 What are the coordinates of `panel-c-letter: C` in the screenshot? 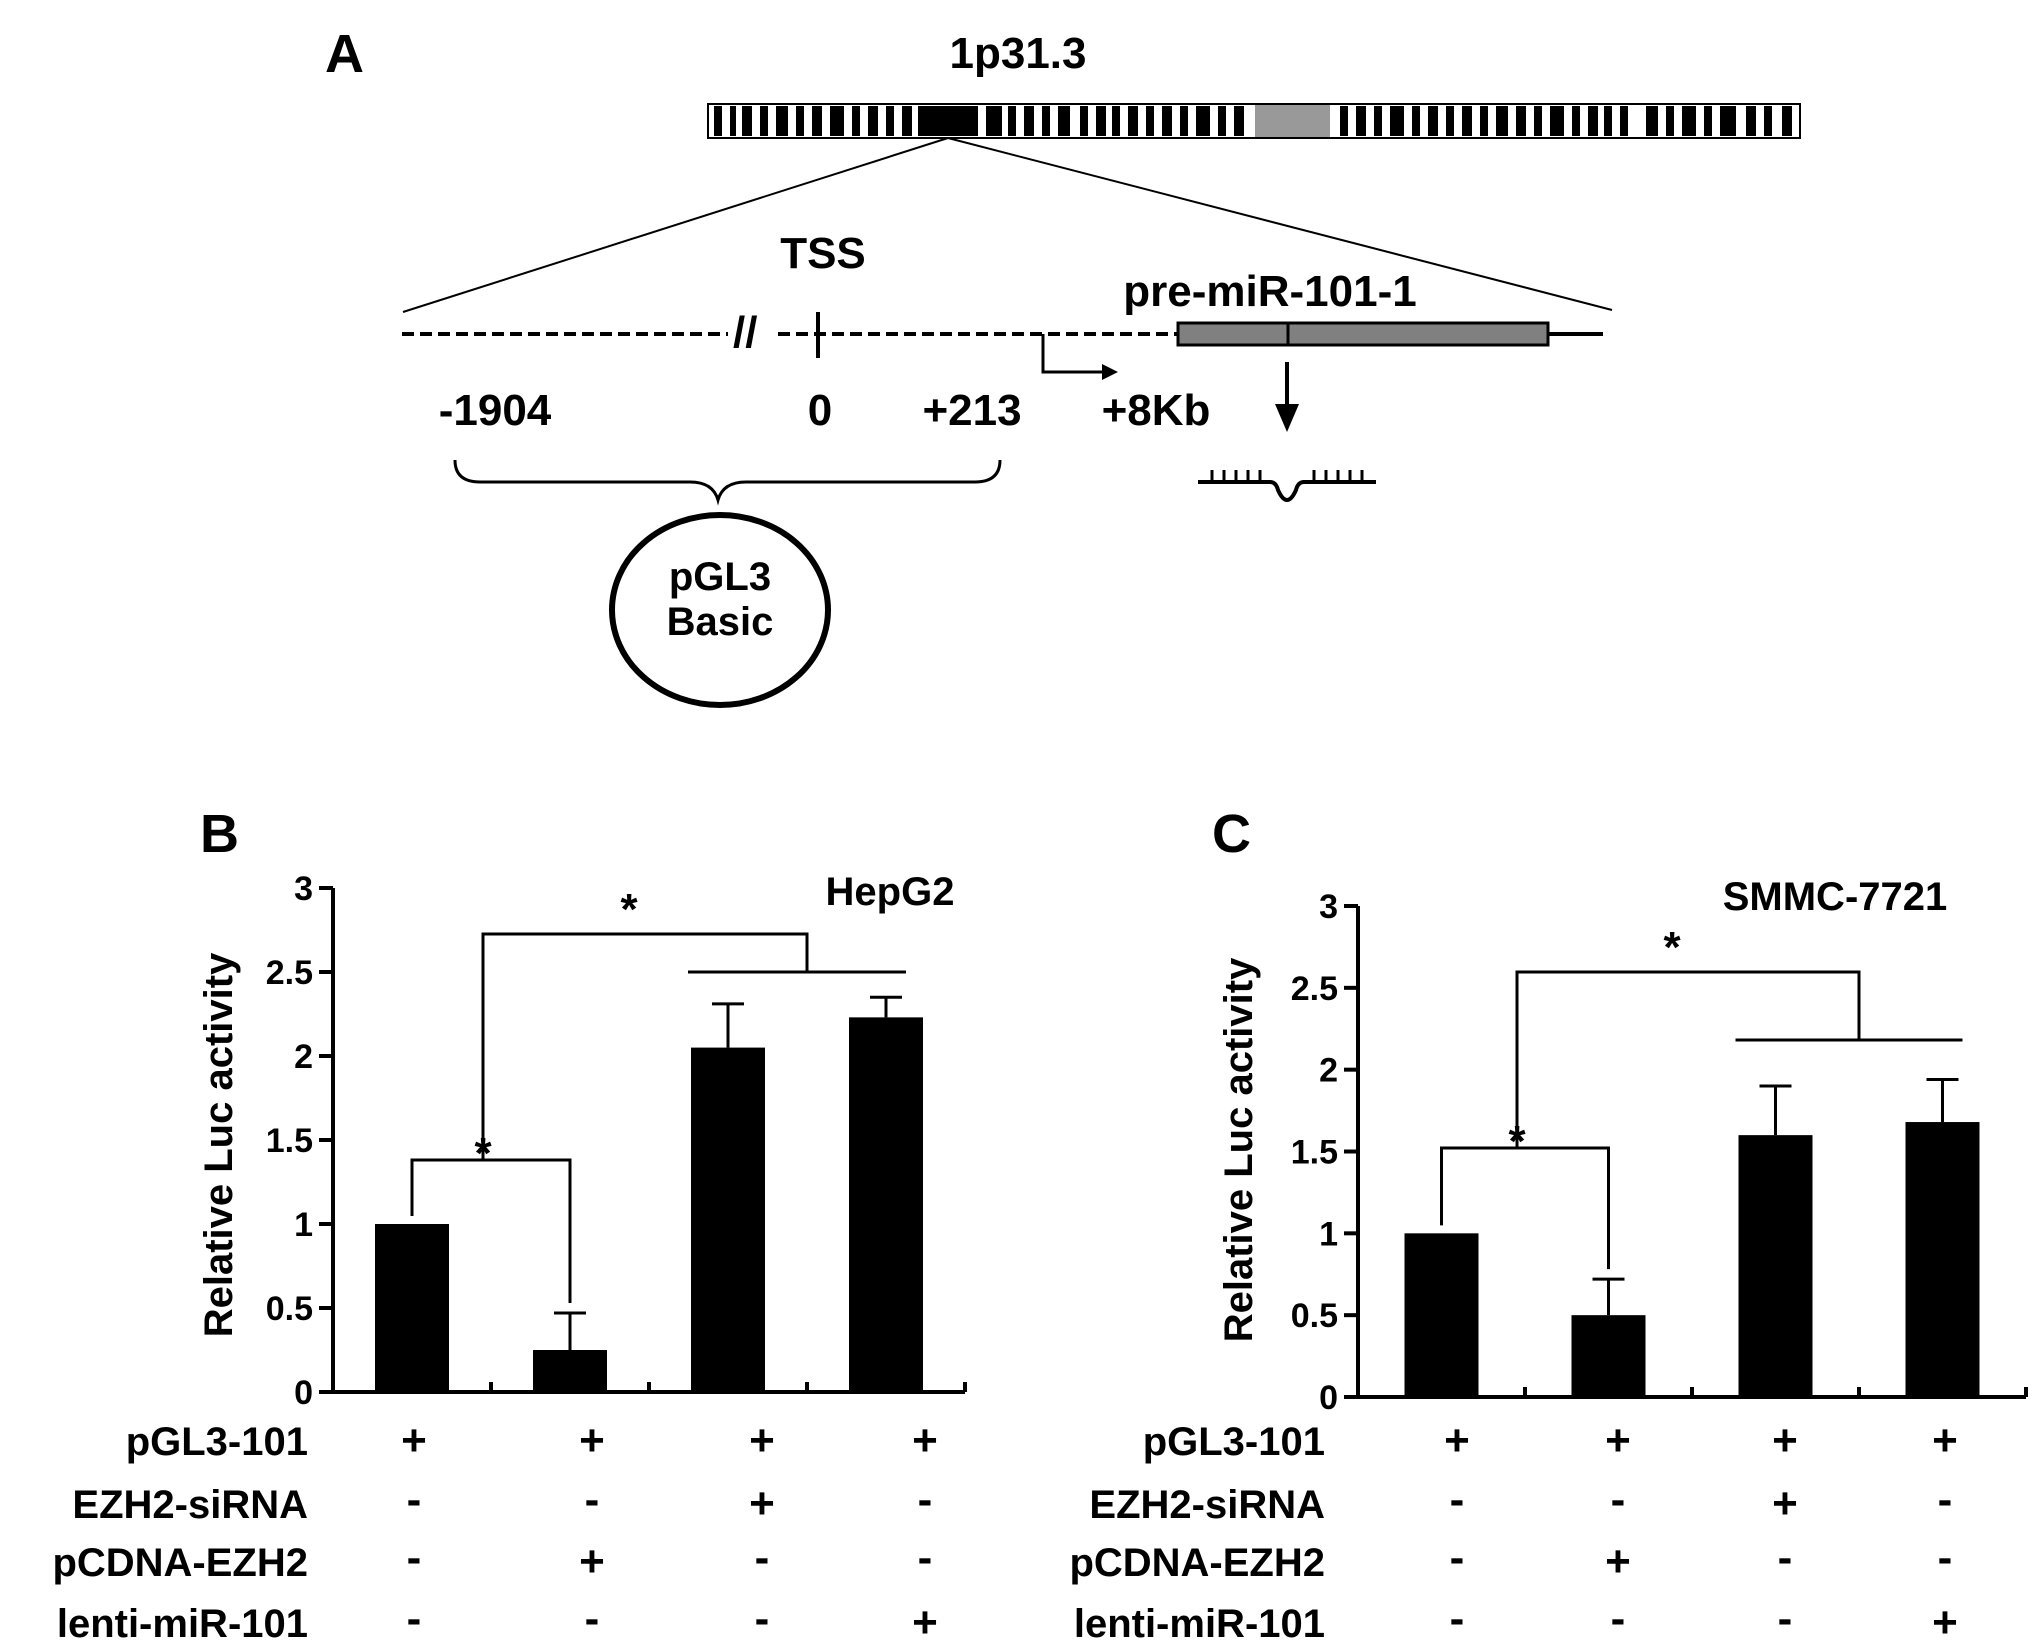 It's located at (1231, 834).